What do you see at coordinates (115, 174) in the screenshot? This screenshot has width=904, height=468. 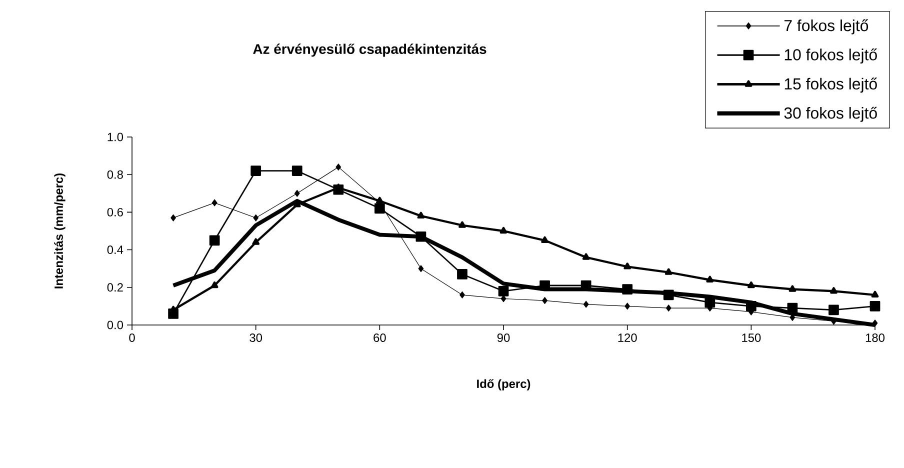 I see `y-tick-label: 0.8` at bounding box center [115, 174].